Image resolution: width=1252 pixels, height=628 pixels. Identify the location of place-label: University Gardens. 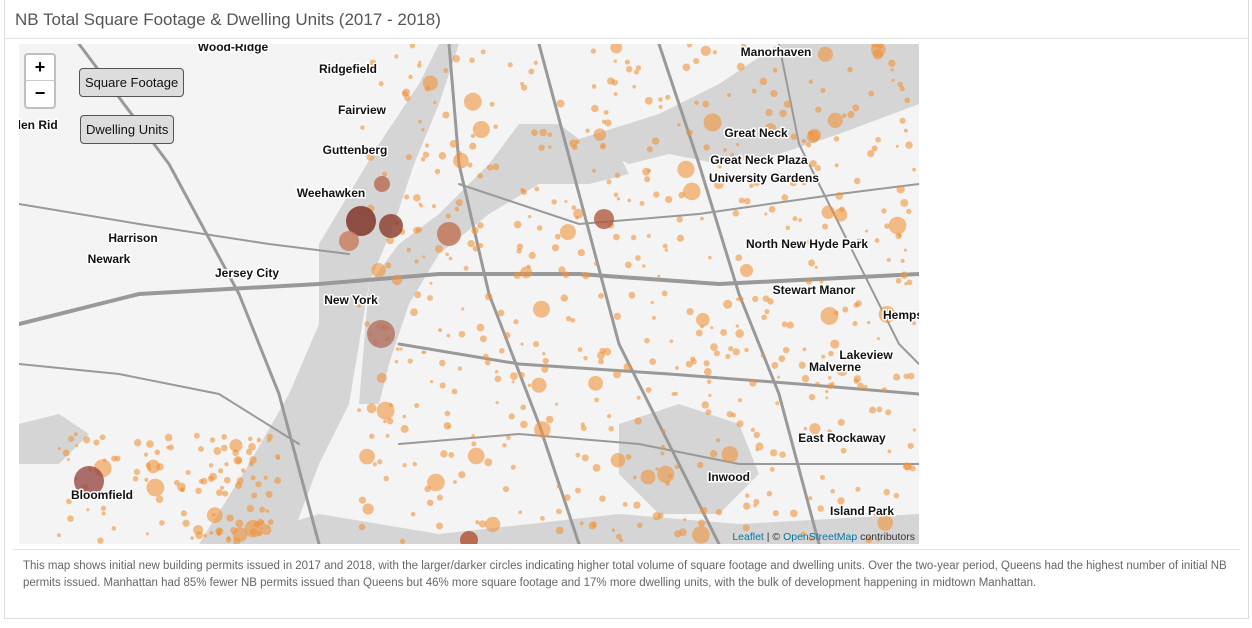
(764, 178).